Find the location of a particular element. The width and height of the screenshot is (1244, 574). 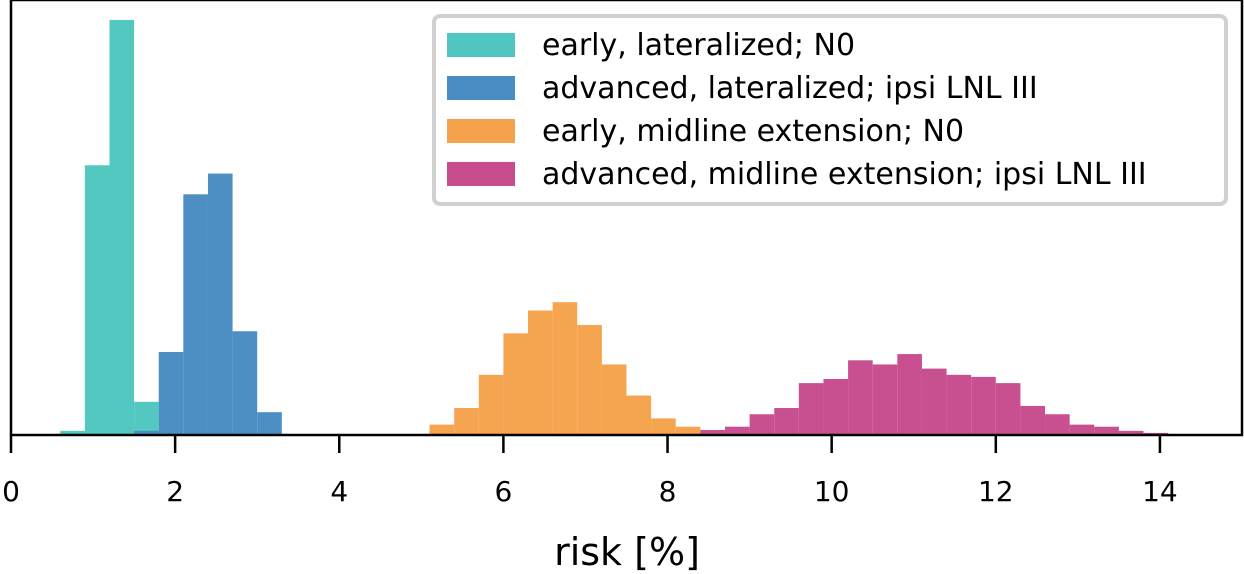

legend-label: early, lateralized; N0 is located at coordinates (698, 45).